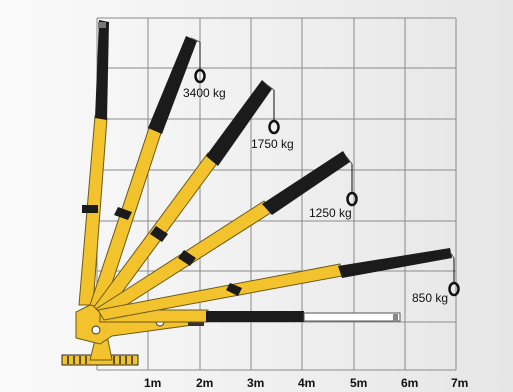 The image size is (513, 392). What do you see at coordinates (152, 383) in the screenshot?
I see `x-axis-label-1m: 1m` at bounding box center [152, 383].